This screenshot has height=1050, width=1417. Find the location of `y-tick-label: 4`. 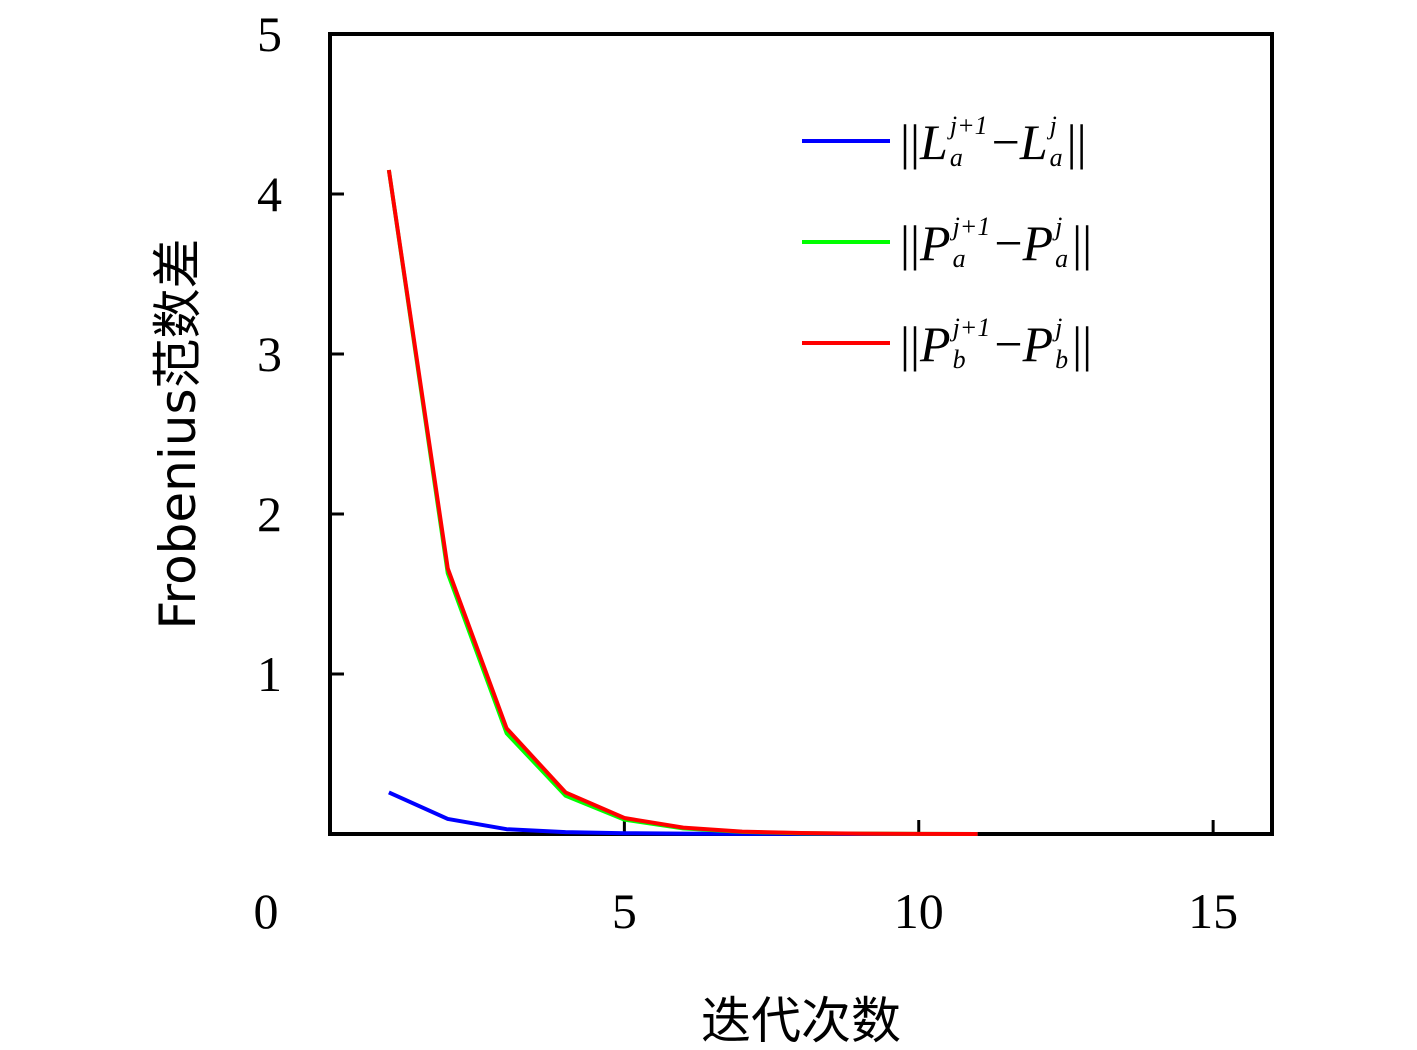

y-tick-label: 4 is located at coordinates (269, 194).